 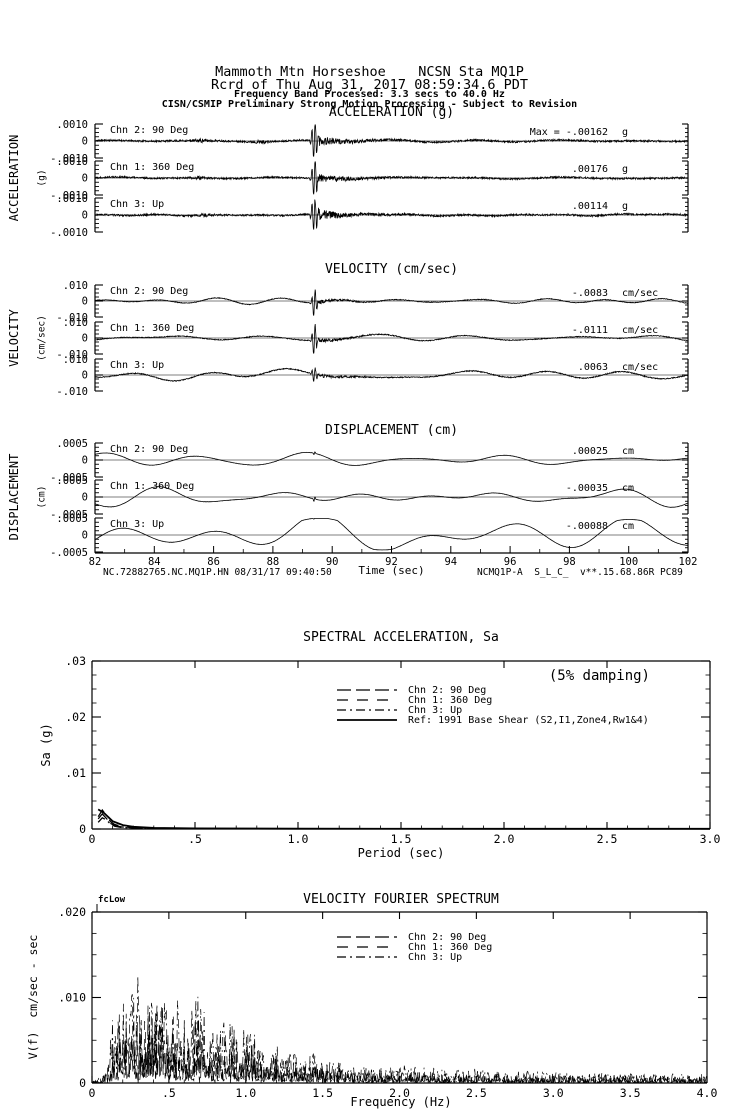 I want to click on xtick-label: 98, so click(x=569, y=562).